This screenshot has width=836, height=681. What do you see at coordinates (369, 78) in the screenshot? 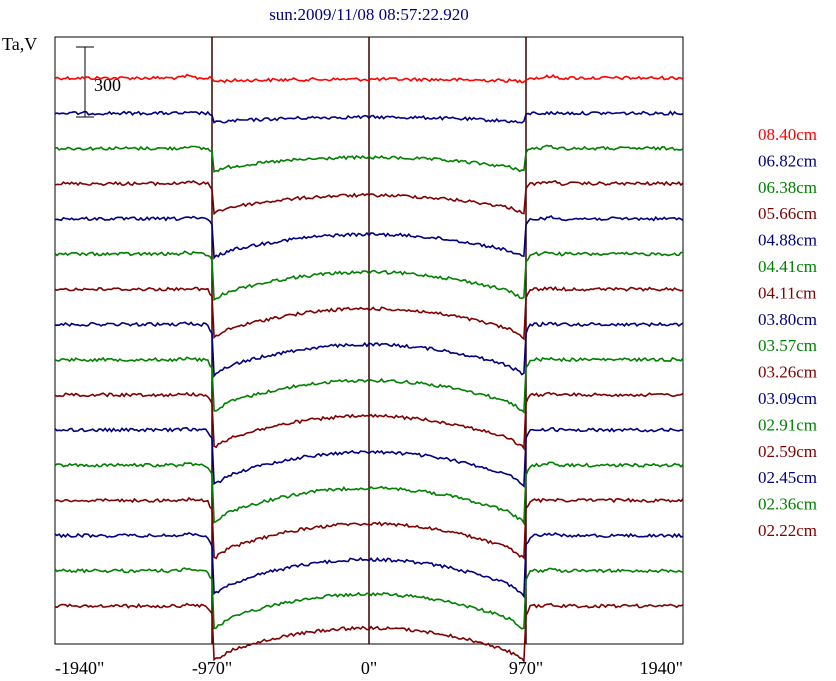
I see `series-line-08-40cm` at bounding box center [369, 78].